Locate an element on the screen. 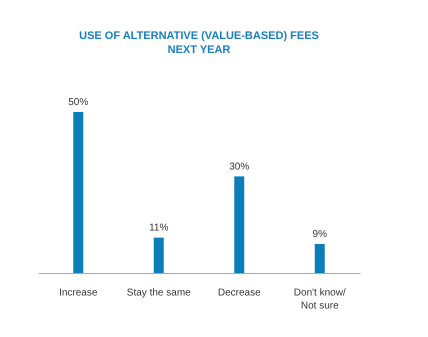 The height and width of the screenshot is (337, 428). data-label: 11% is located at coordinates (158, 228).